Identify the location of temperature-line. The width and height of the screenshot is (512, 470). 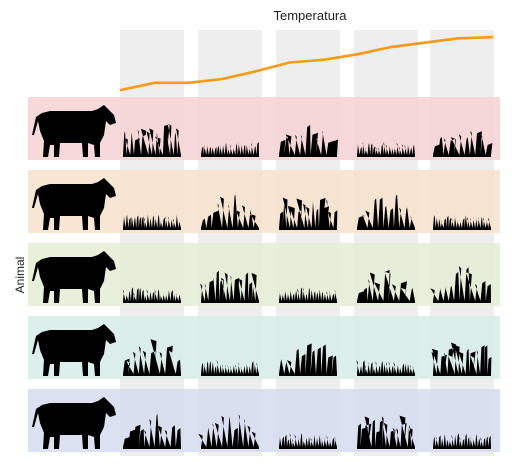
(306, 63).